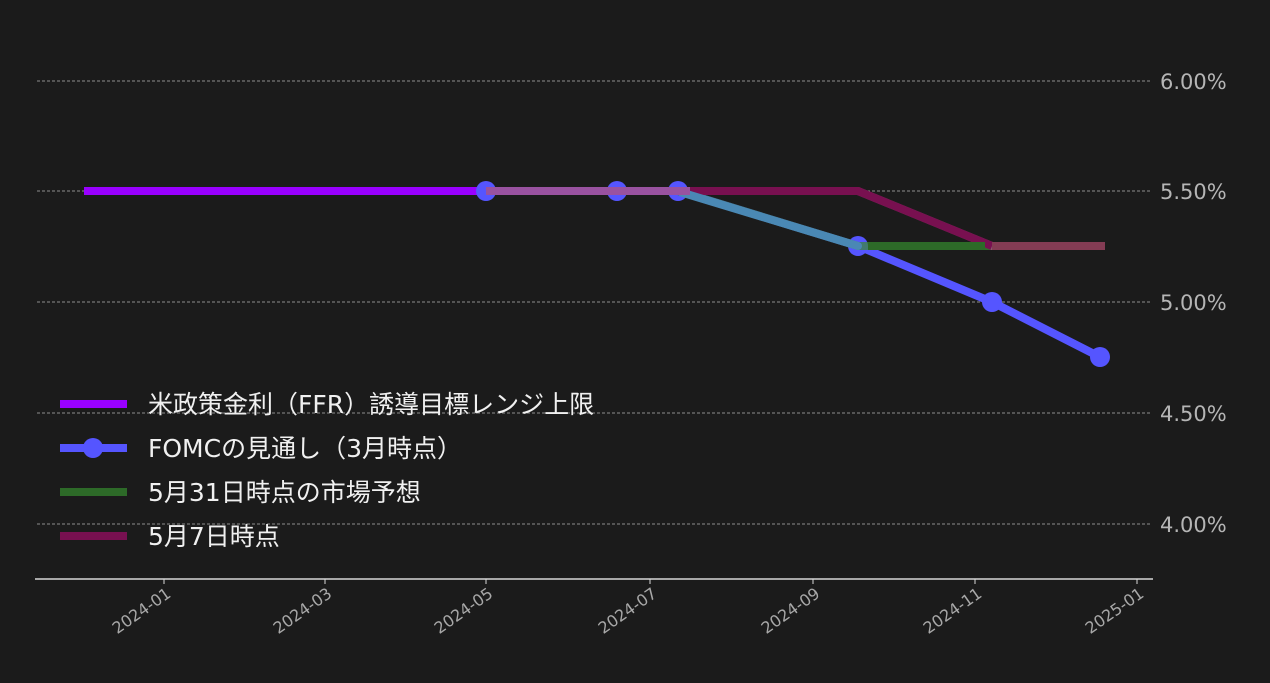  Describe the element at coordinates (142, 611) in the screenshot. I see `x-tick-label: 2024-01` at that location.